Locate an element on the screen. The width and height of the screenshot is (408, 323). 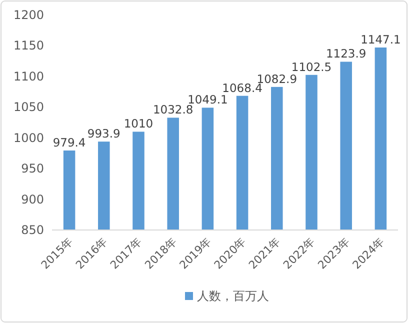
data-label: 1010 is located at coordinates (139, 123).